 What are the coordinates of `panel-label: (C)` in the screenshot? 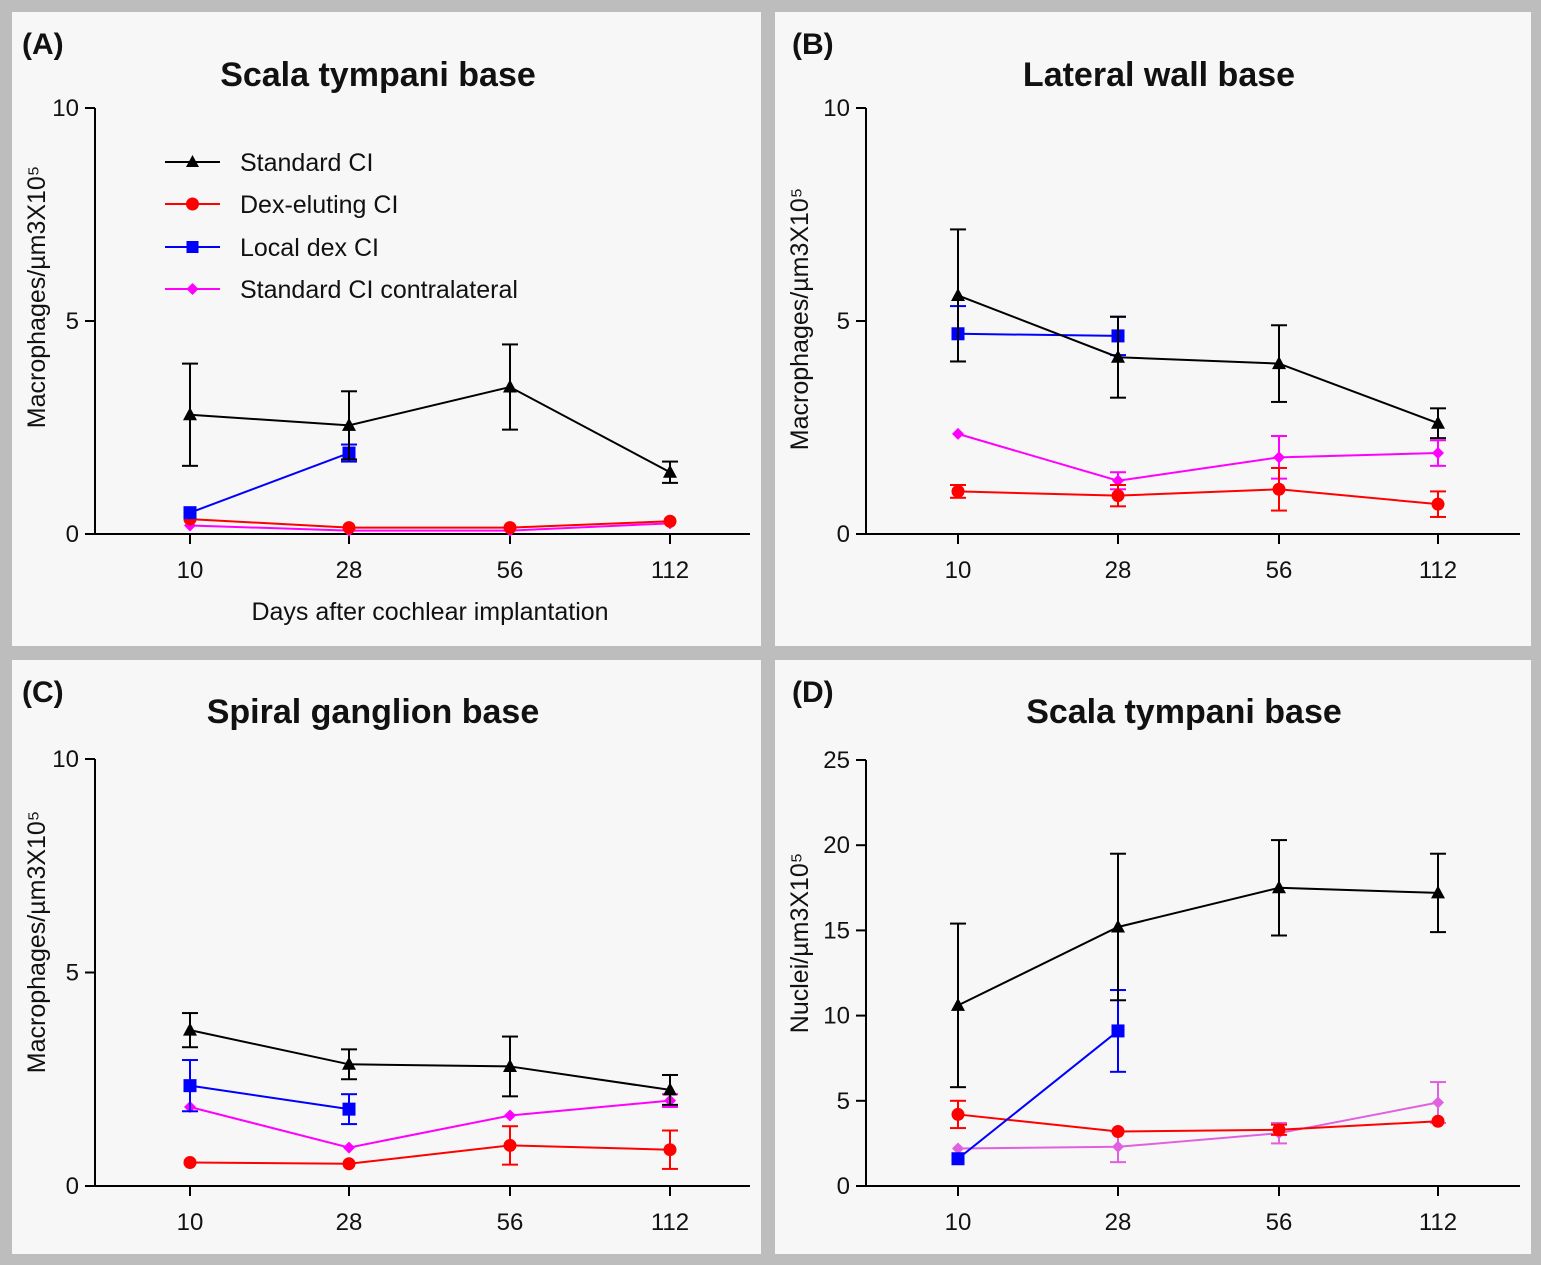 It's located at (43, 692).